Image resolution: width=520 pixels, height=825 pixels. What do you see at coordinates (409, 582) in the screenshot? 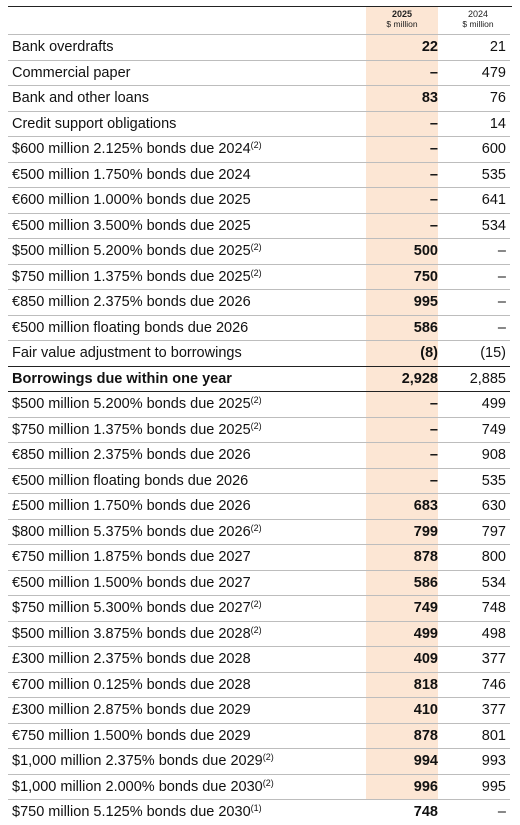
I see `value-2025: 586` at bounding box center [409, 582].